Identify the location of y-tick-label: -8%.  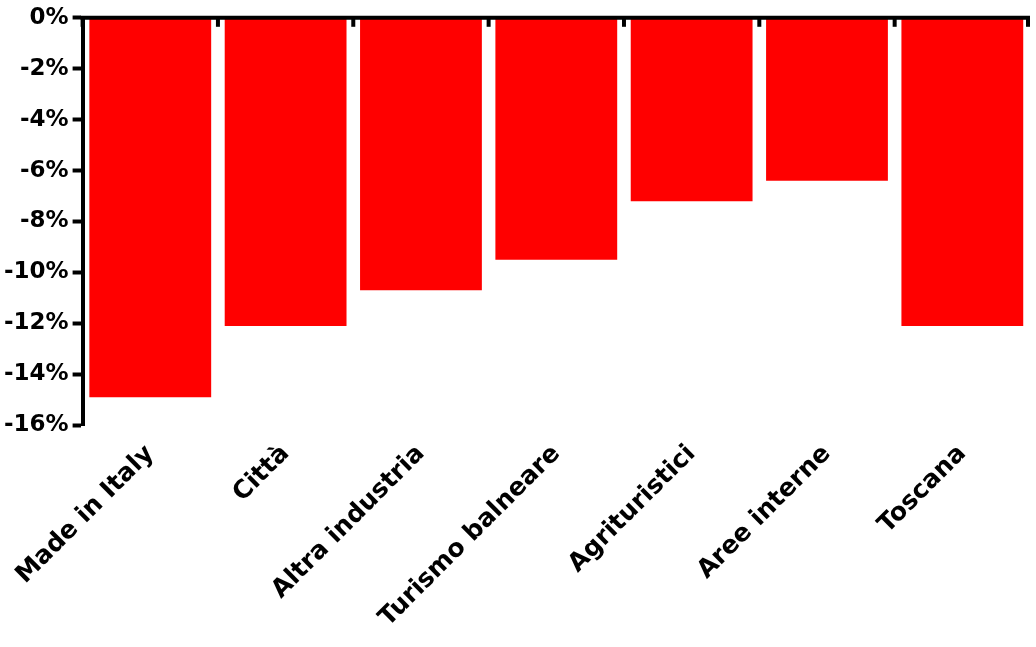
(44, 219).